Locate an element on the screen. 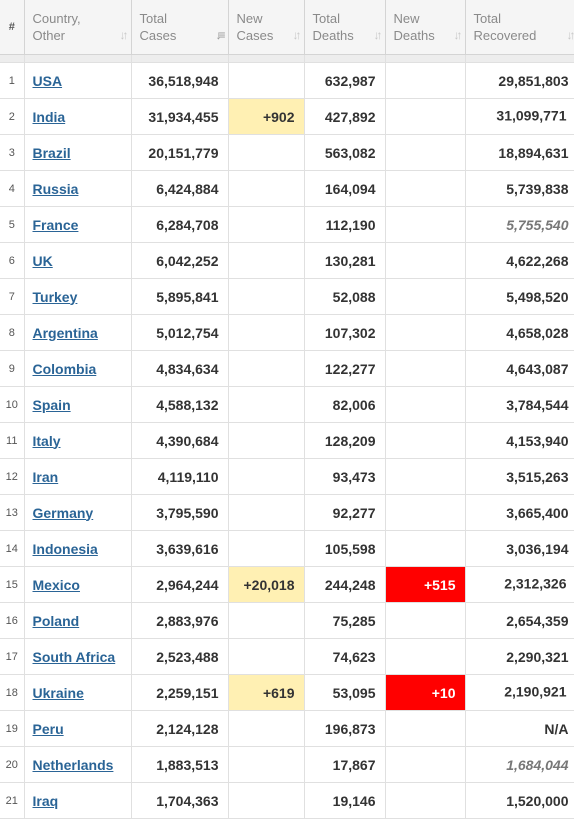 The image size is (574, 821). total-recovered-cell: 5,755,540 is located at coordinates (519, 224).